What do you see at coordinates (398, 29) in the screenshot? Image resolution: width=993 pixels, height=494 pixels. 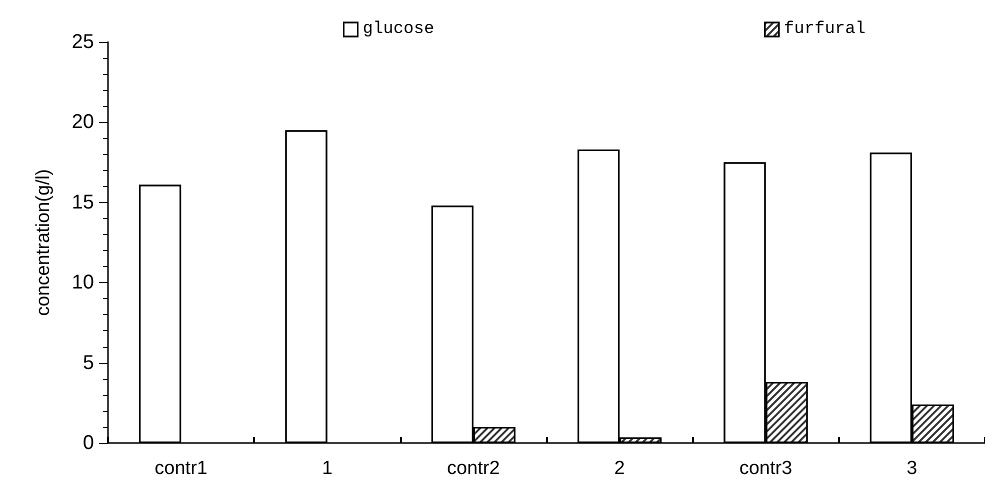 I see `legend-label: glucose` at bounding box center [398, 29].